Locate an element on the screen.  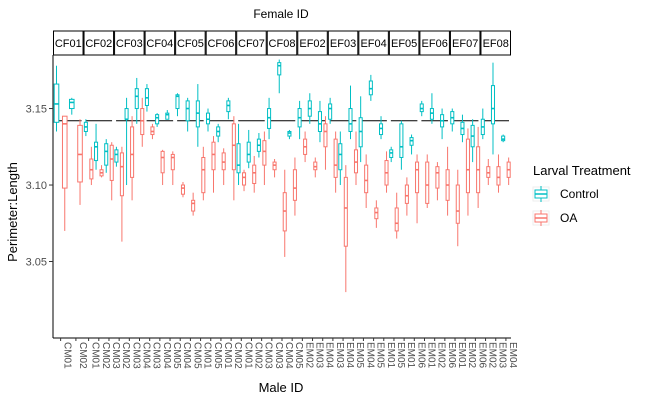
facet-strip-label: EF06 is located at coordinates (435, 44).